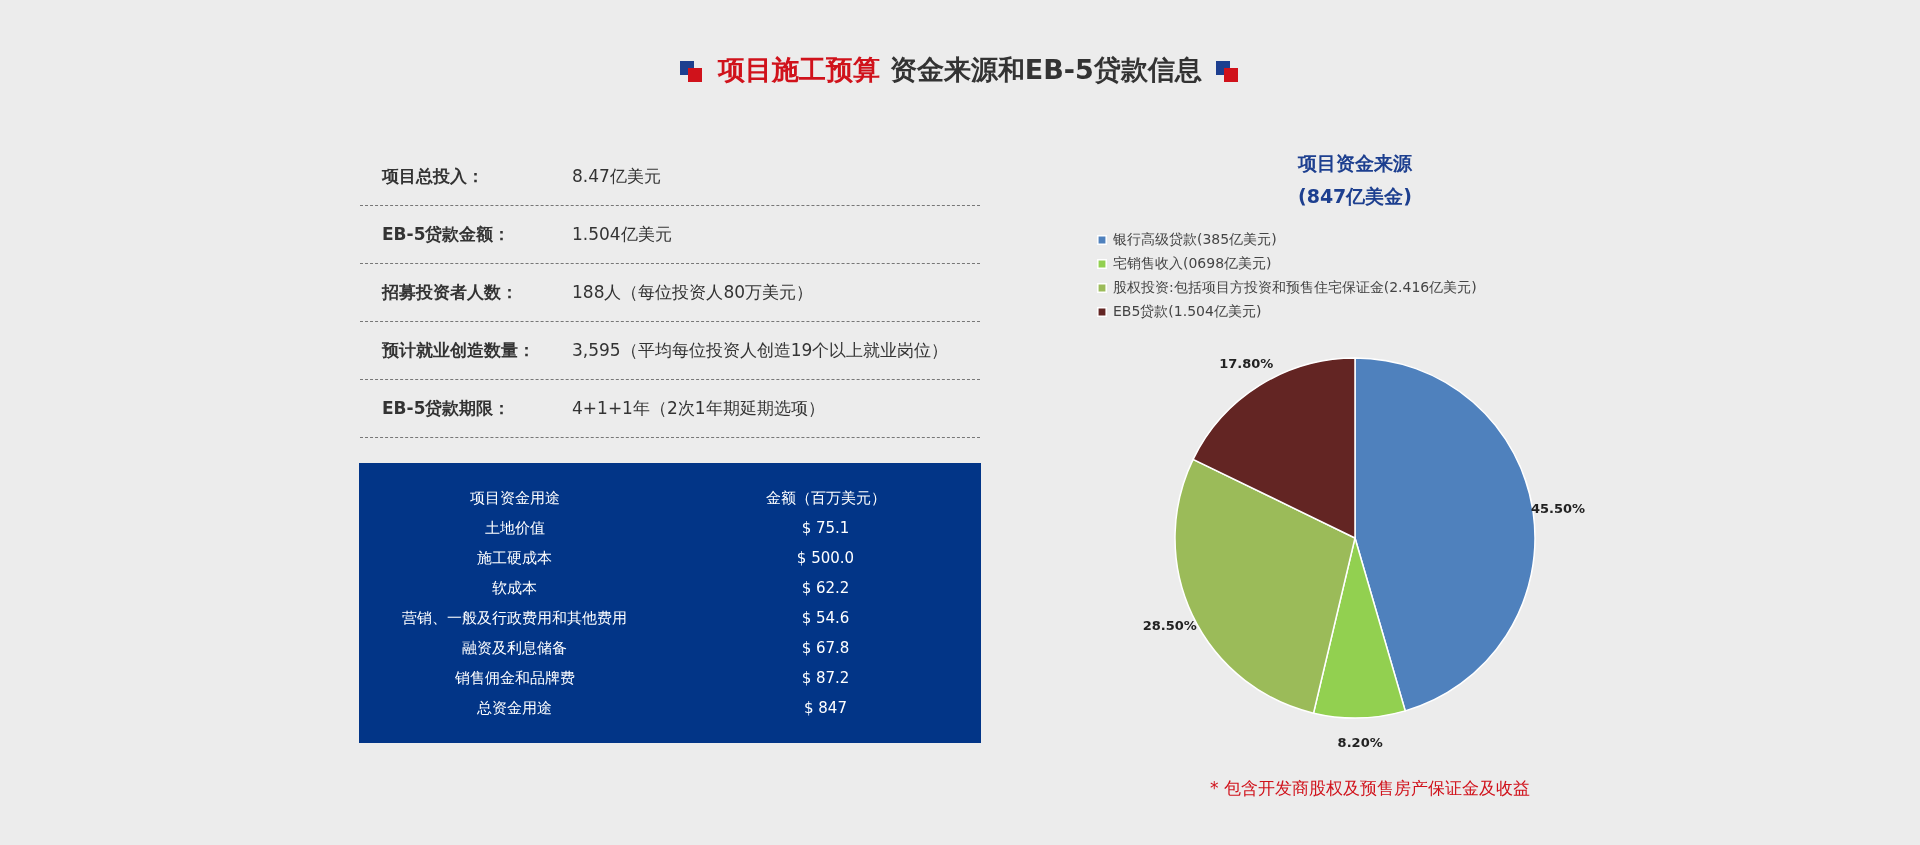  Describe the element at coordinates (514, 528) in the screenshot. I see `text: 土地价值` at that location.